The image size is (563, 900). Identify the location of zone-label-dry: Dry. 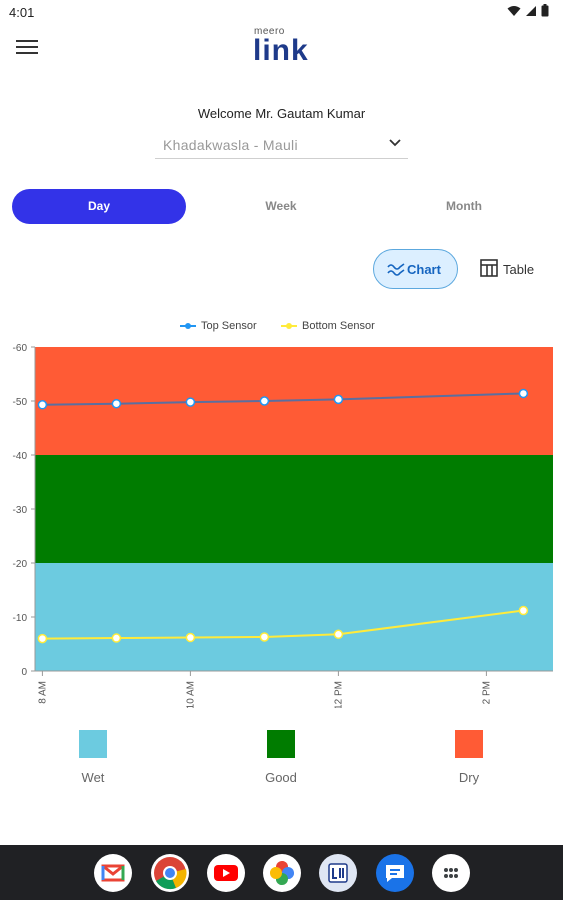
(469, 777).